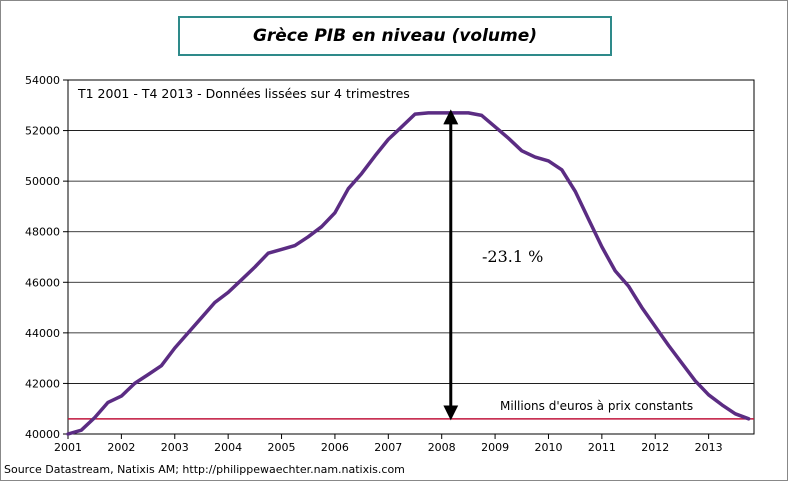  What do you see at coordinates (388, 447) in the screenshot?
I see `x-tick-label: 2007` at bounding box center [388, 447].